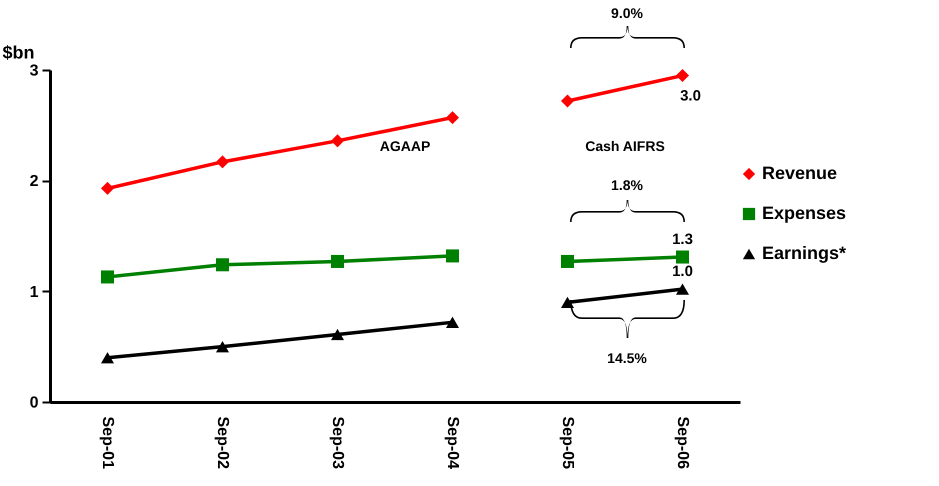  I want to click on x-tick-label: Sep-06, so click(682, 443).